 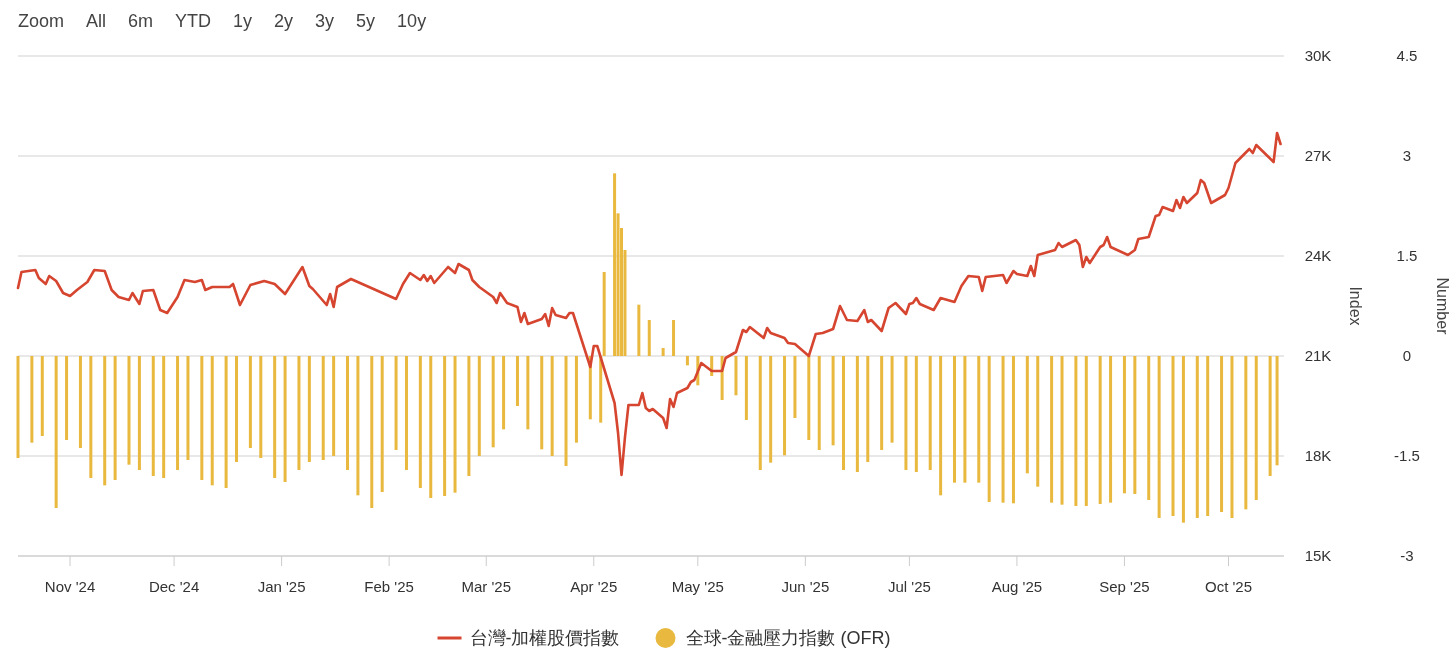 I want to click on x-tick-label: Jun '25, so click(x=805, y=586).